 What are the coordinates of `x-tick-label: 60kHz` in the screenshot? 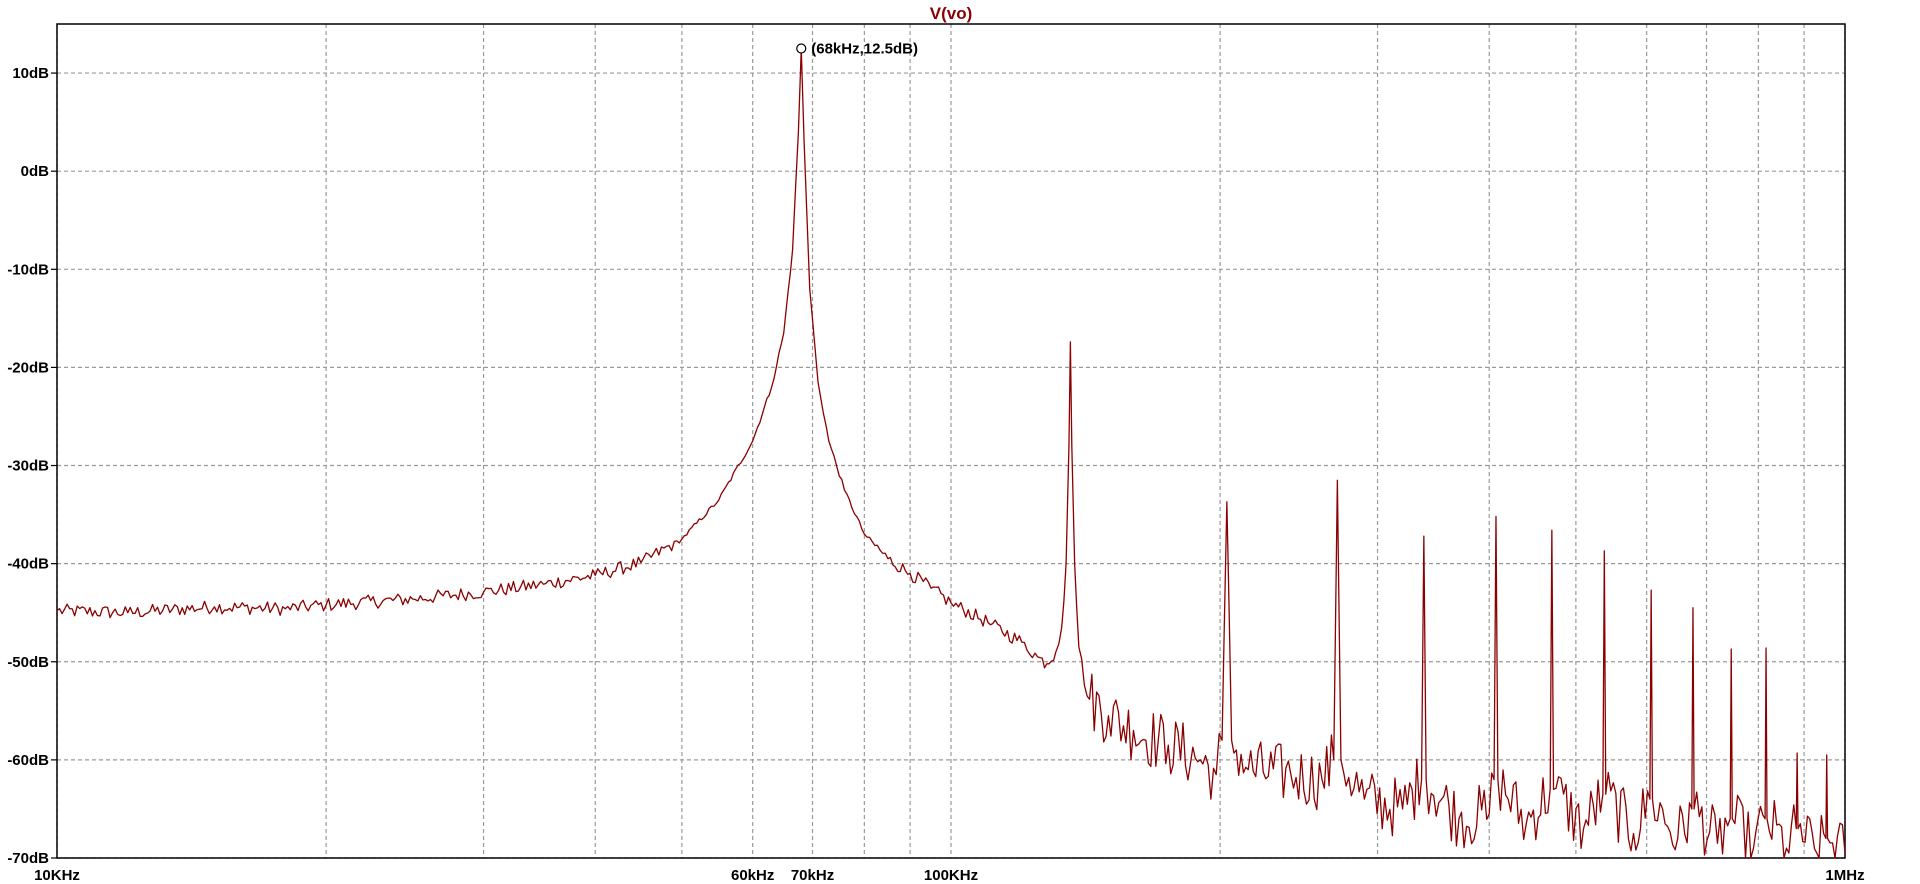 It's located at (752, 875).